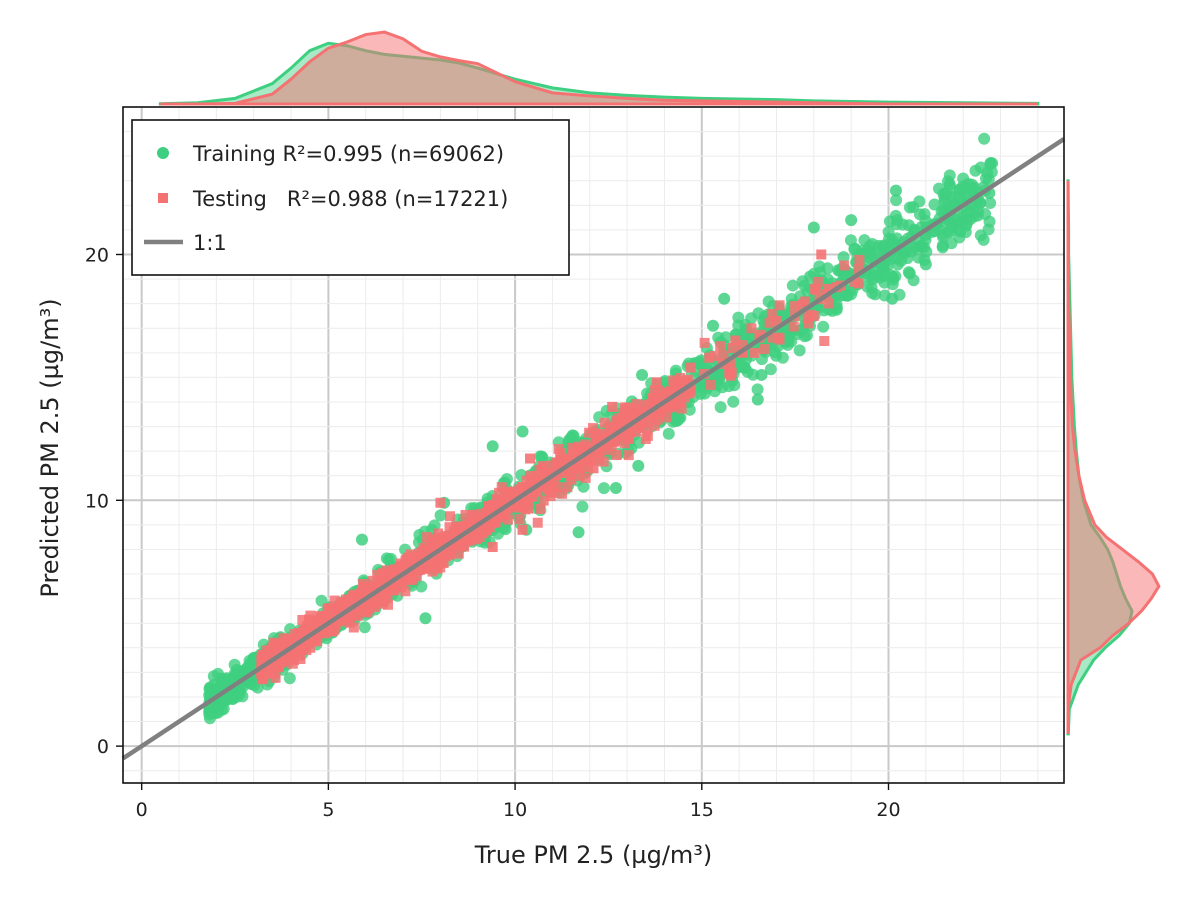 This screenshot has height=900, width=1200. Describe the element at coordinates (702, 810) in the screenshot. I see `x-tick-label: 15` at that location.